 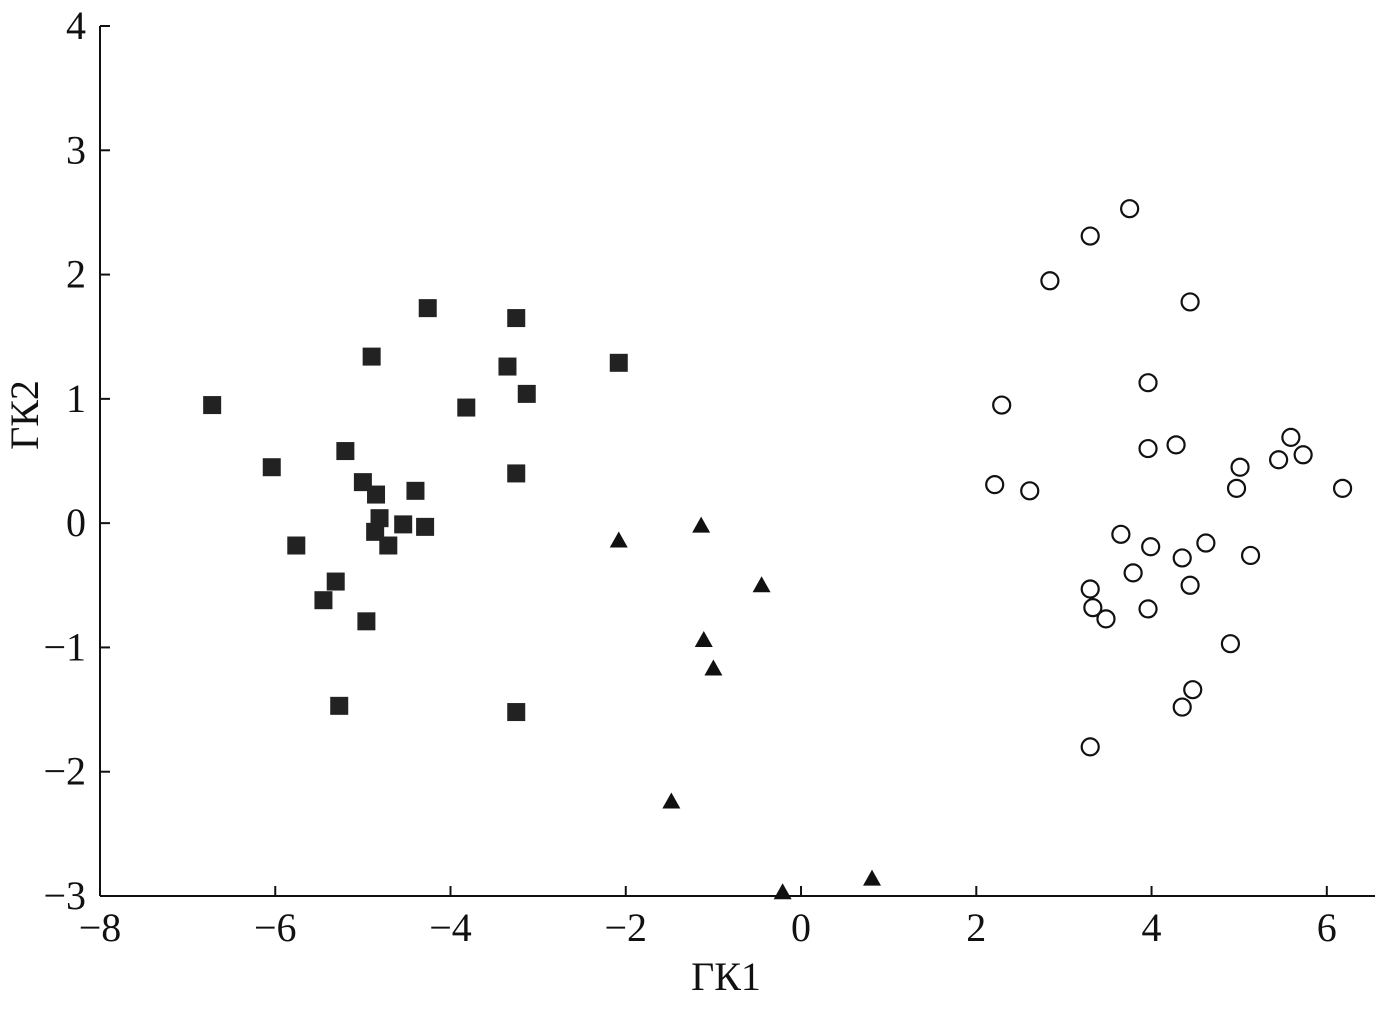 What do you see at coordinates (625, 927) in the screenshot?
I see `x-tick-label: −2` at bounding box center [625, 927].